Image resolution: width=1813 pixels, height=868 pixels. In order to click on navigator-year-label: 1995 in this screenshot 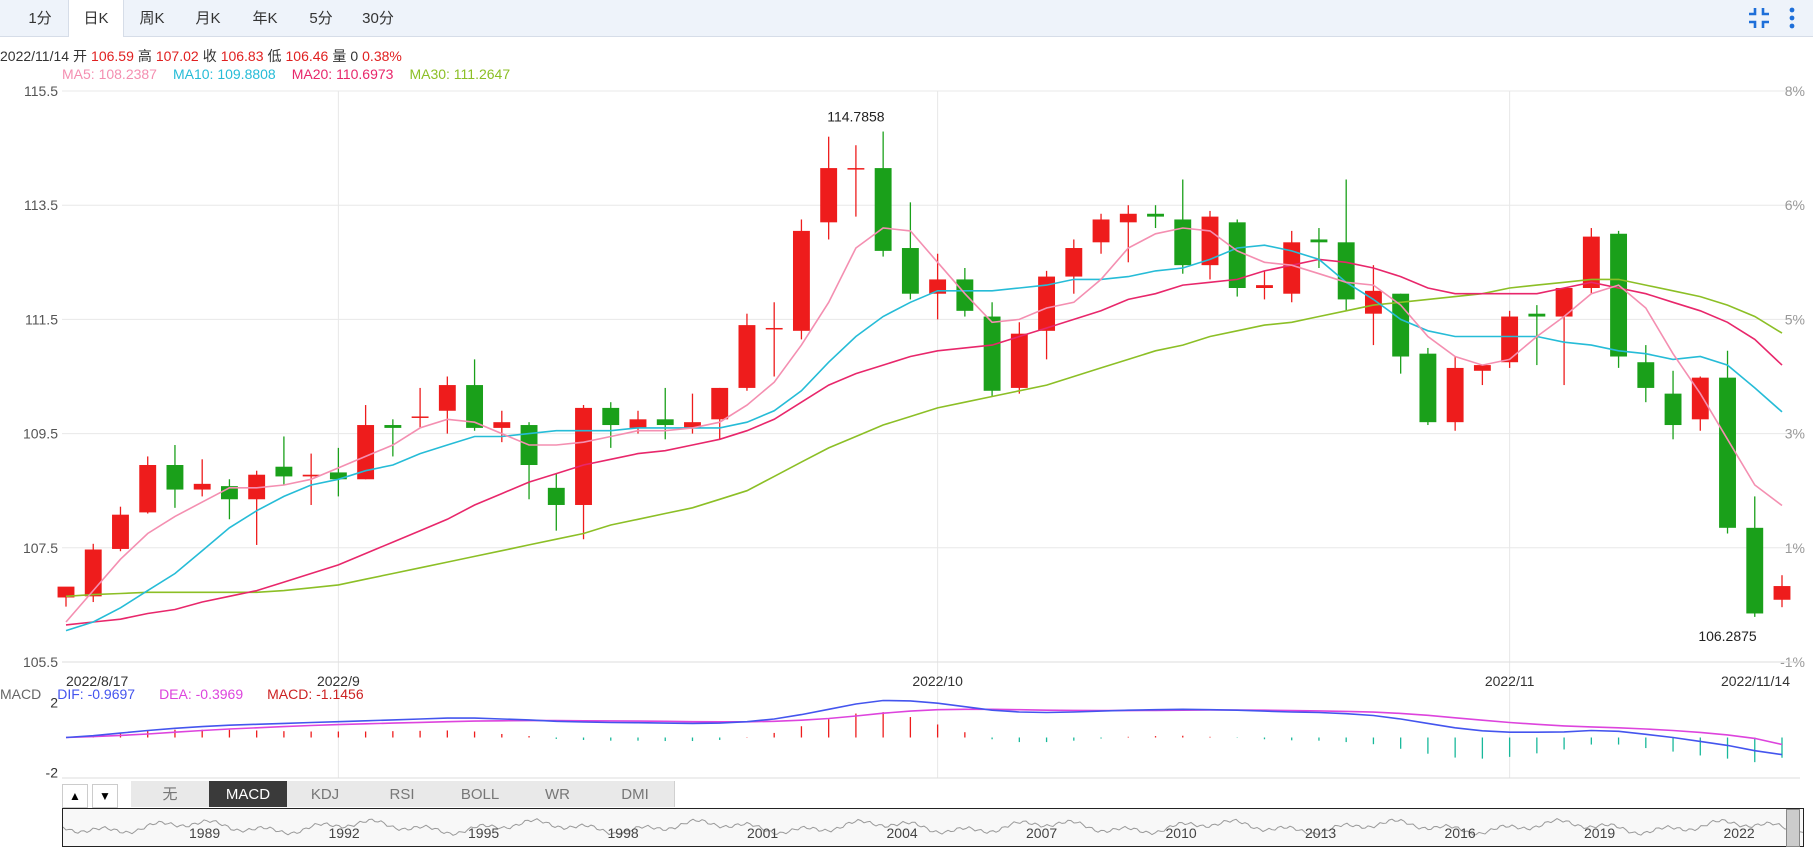, I will do `click(484, 833)`.